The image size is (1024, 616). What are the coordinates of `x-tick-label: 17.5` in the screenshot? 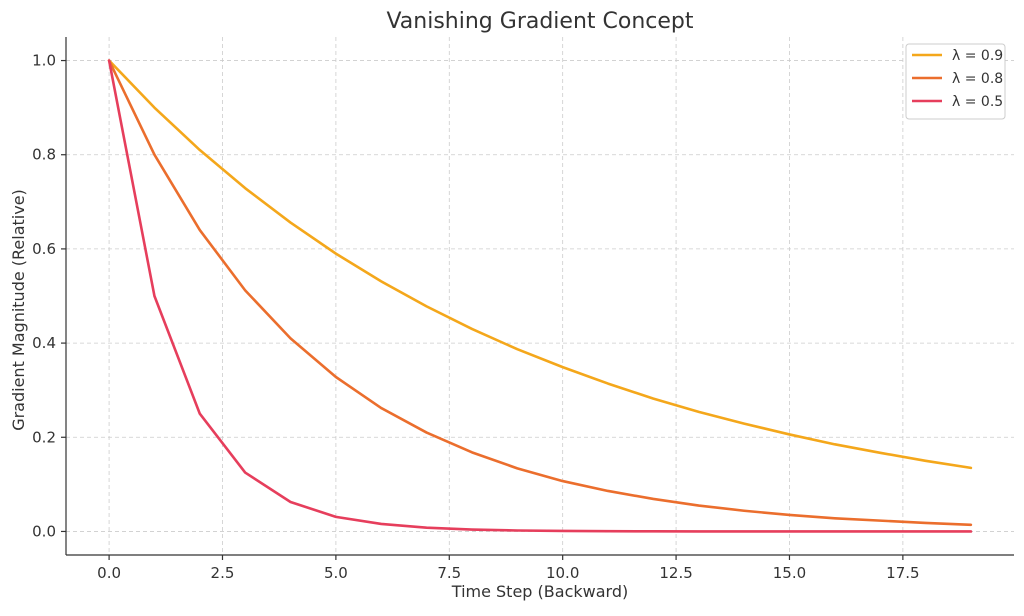 It's located at (902, 573).